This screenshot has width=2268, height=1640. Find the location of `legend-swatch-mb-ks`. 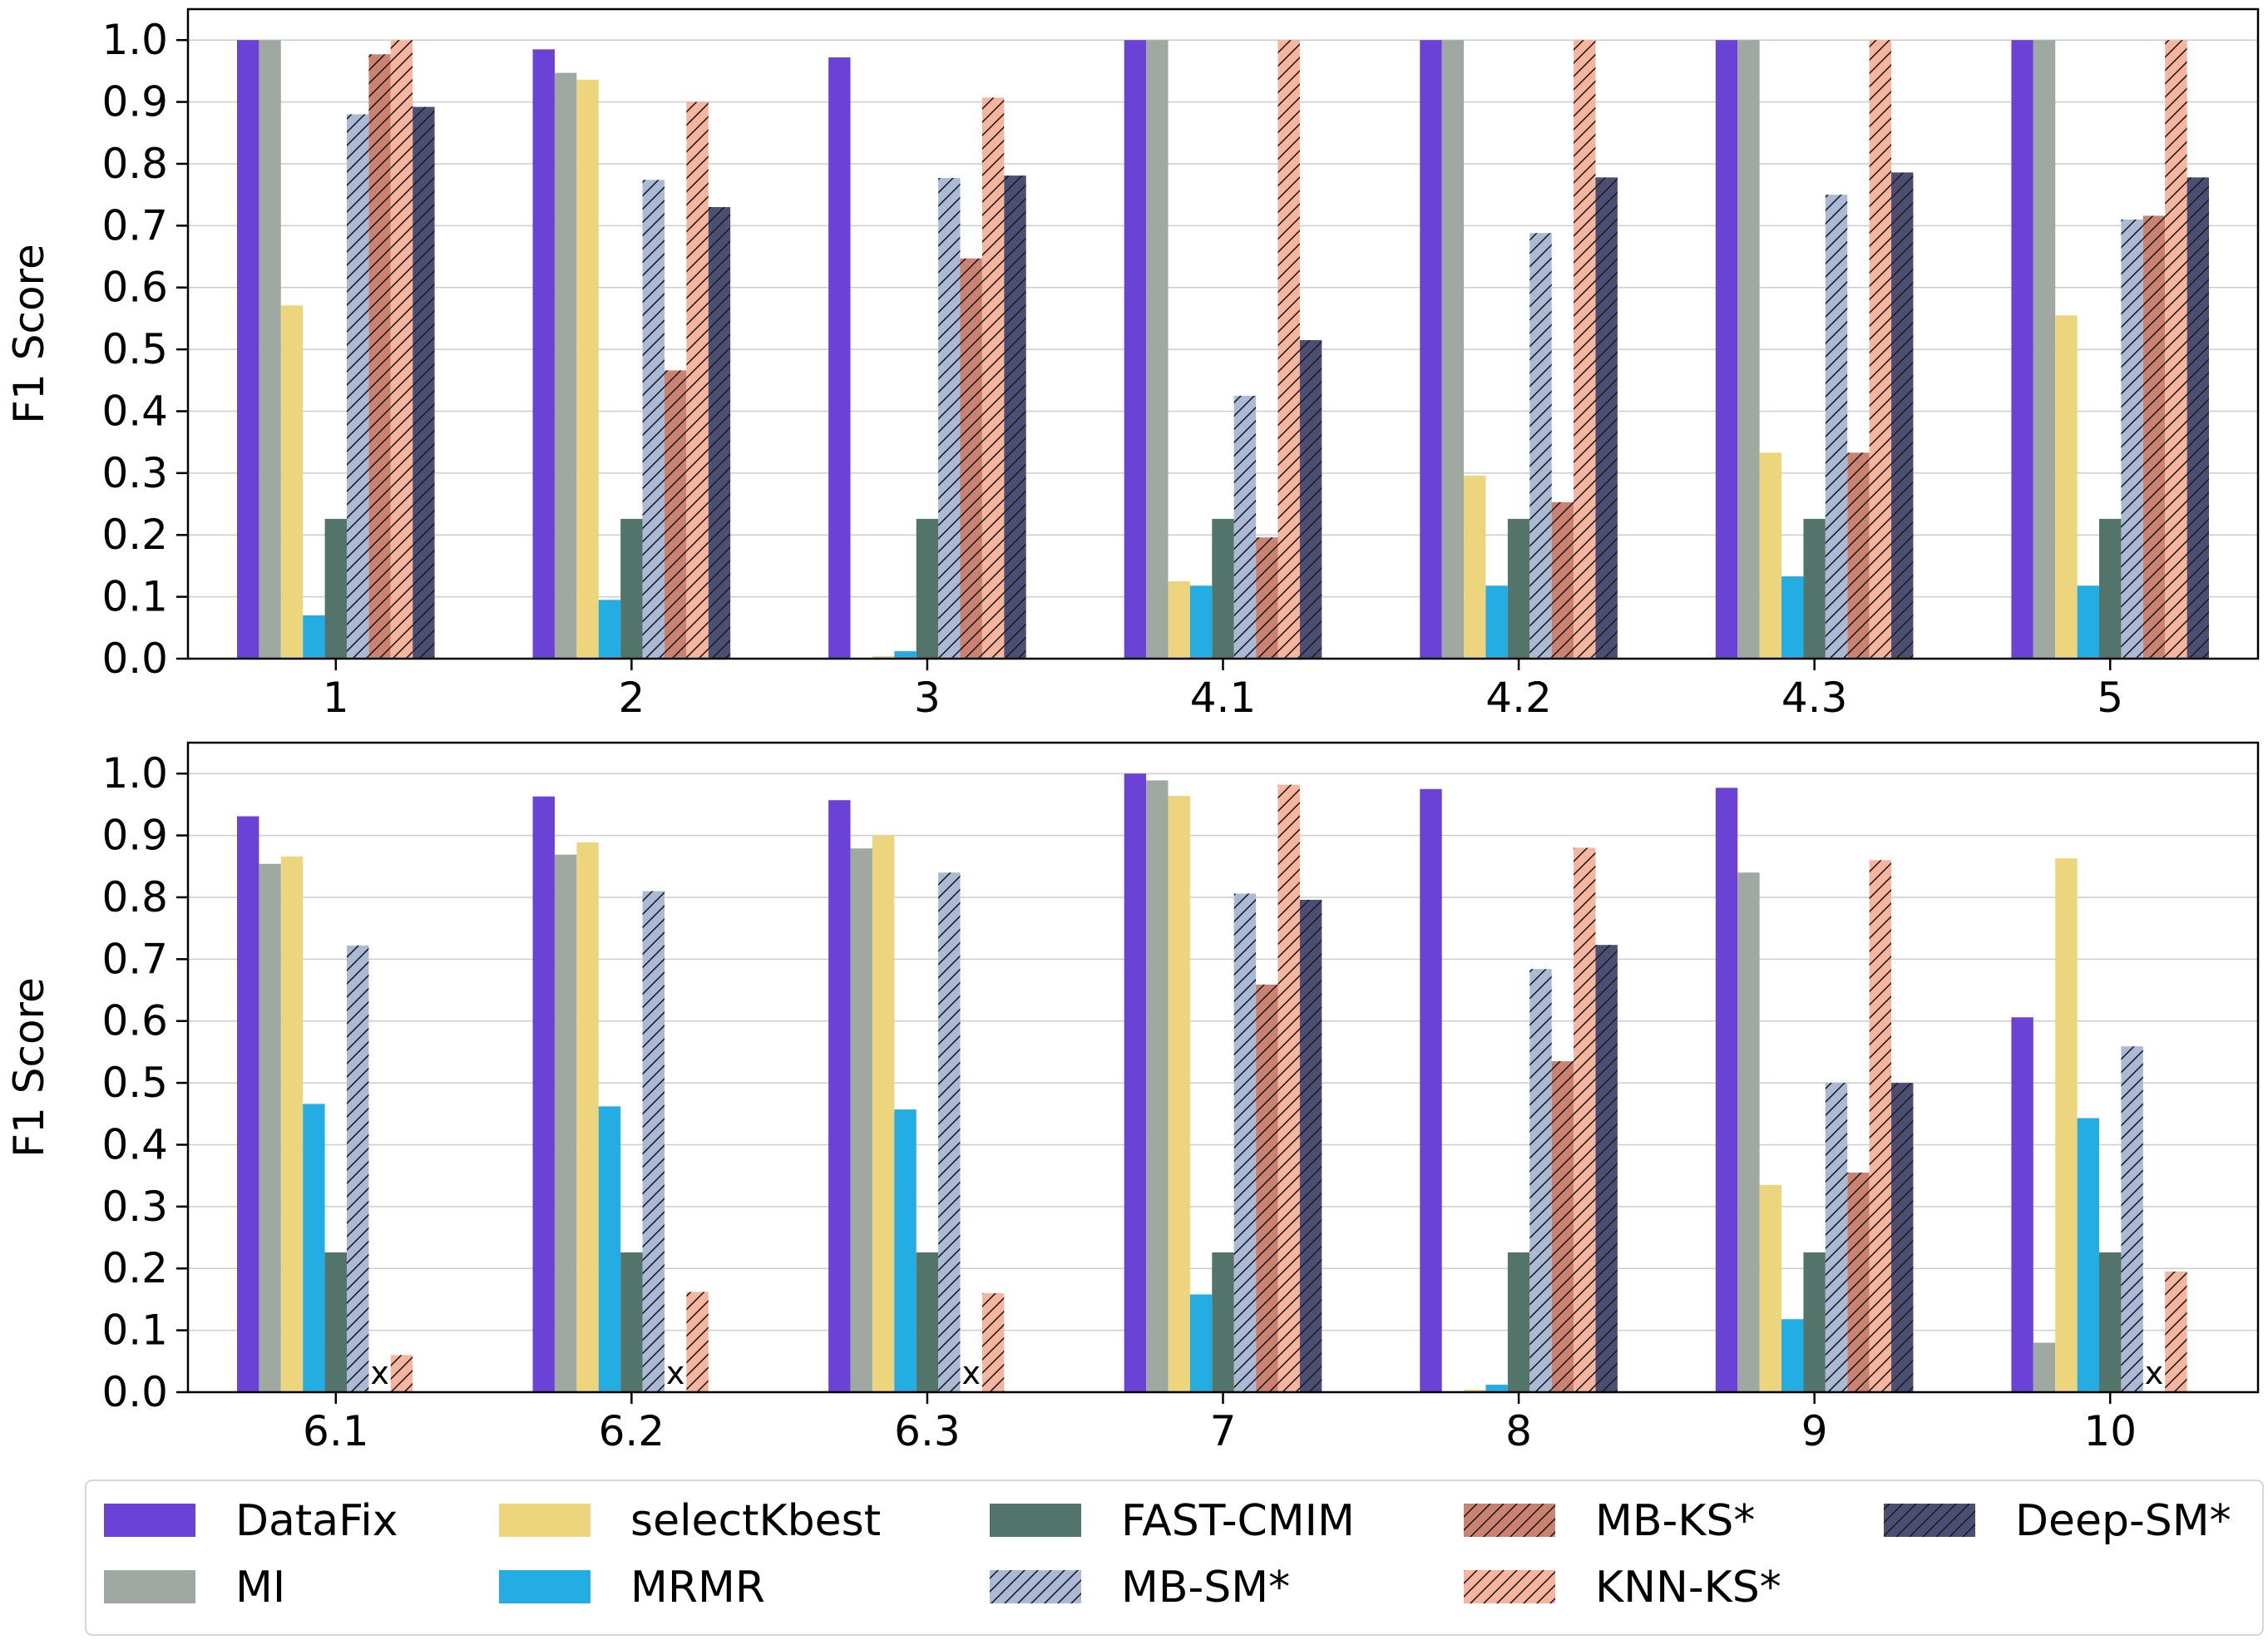

legend-swatch-mb-ks is located at coordinates (1509, 1520).